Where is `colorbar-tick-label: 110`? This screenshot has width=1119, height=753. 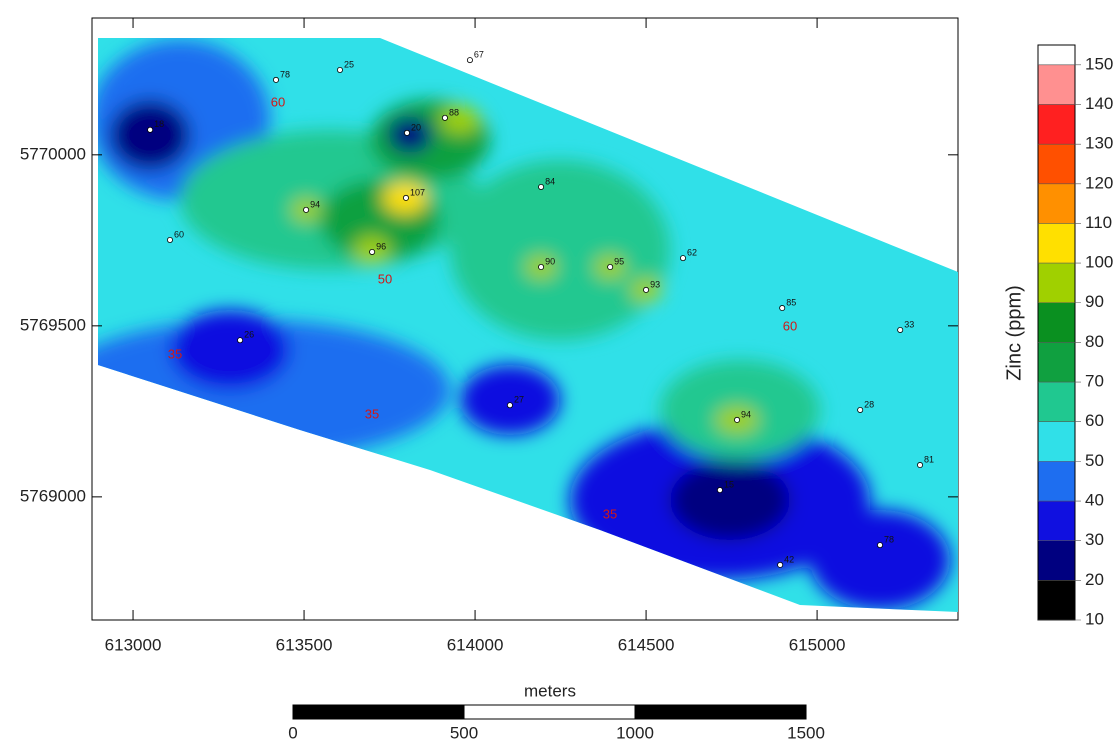
colorbar-tick-label: 110 is located at coordinates (1098, 222).